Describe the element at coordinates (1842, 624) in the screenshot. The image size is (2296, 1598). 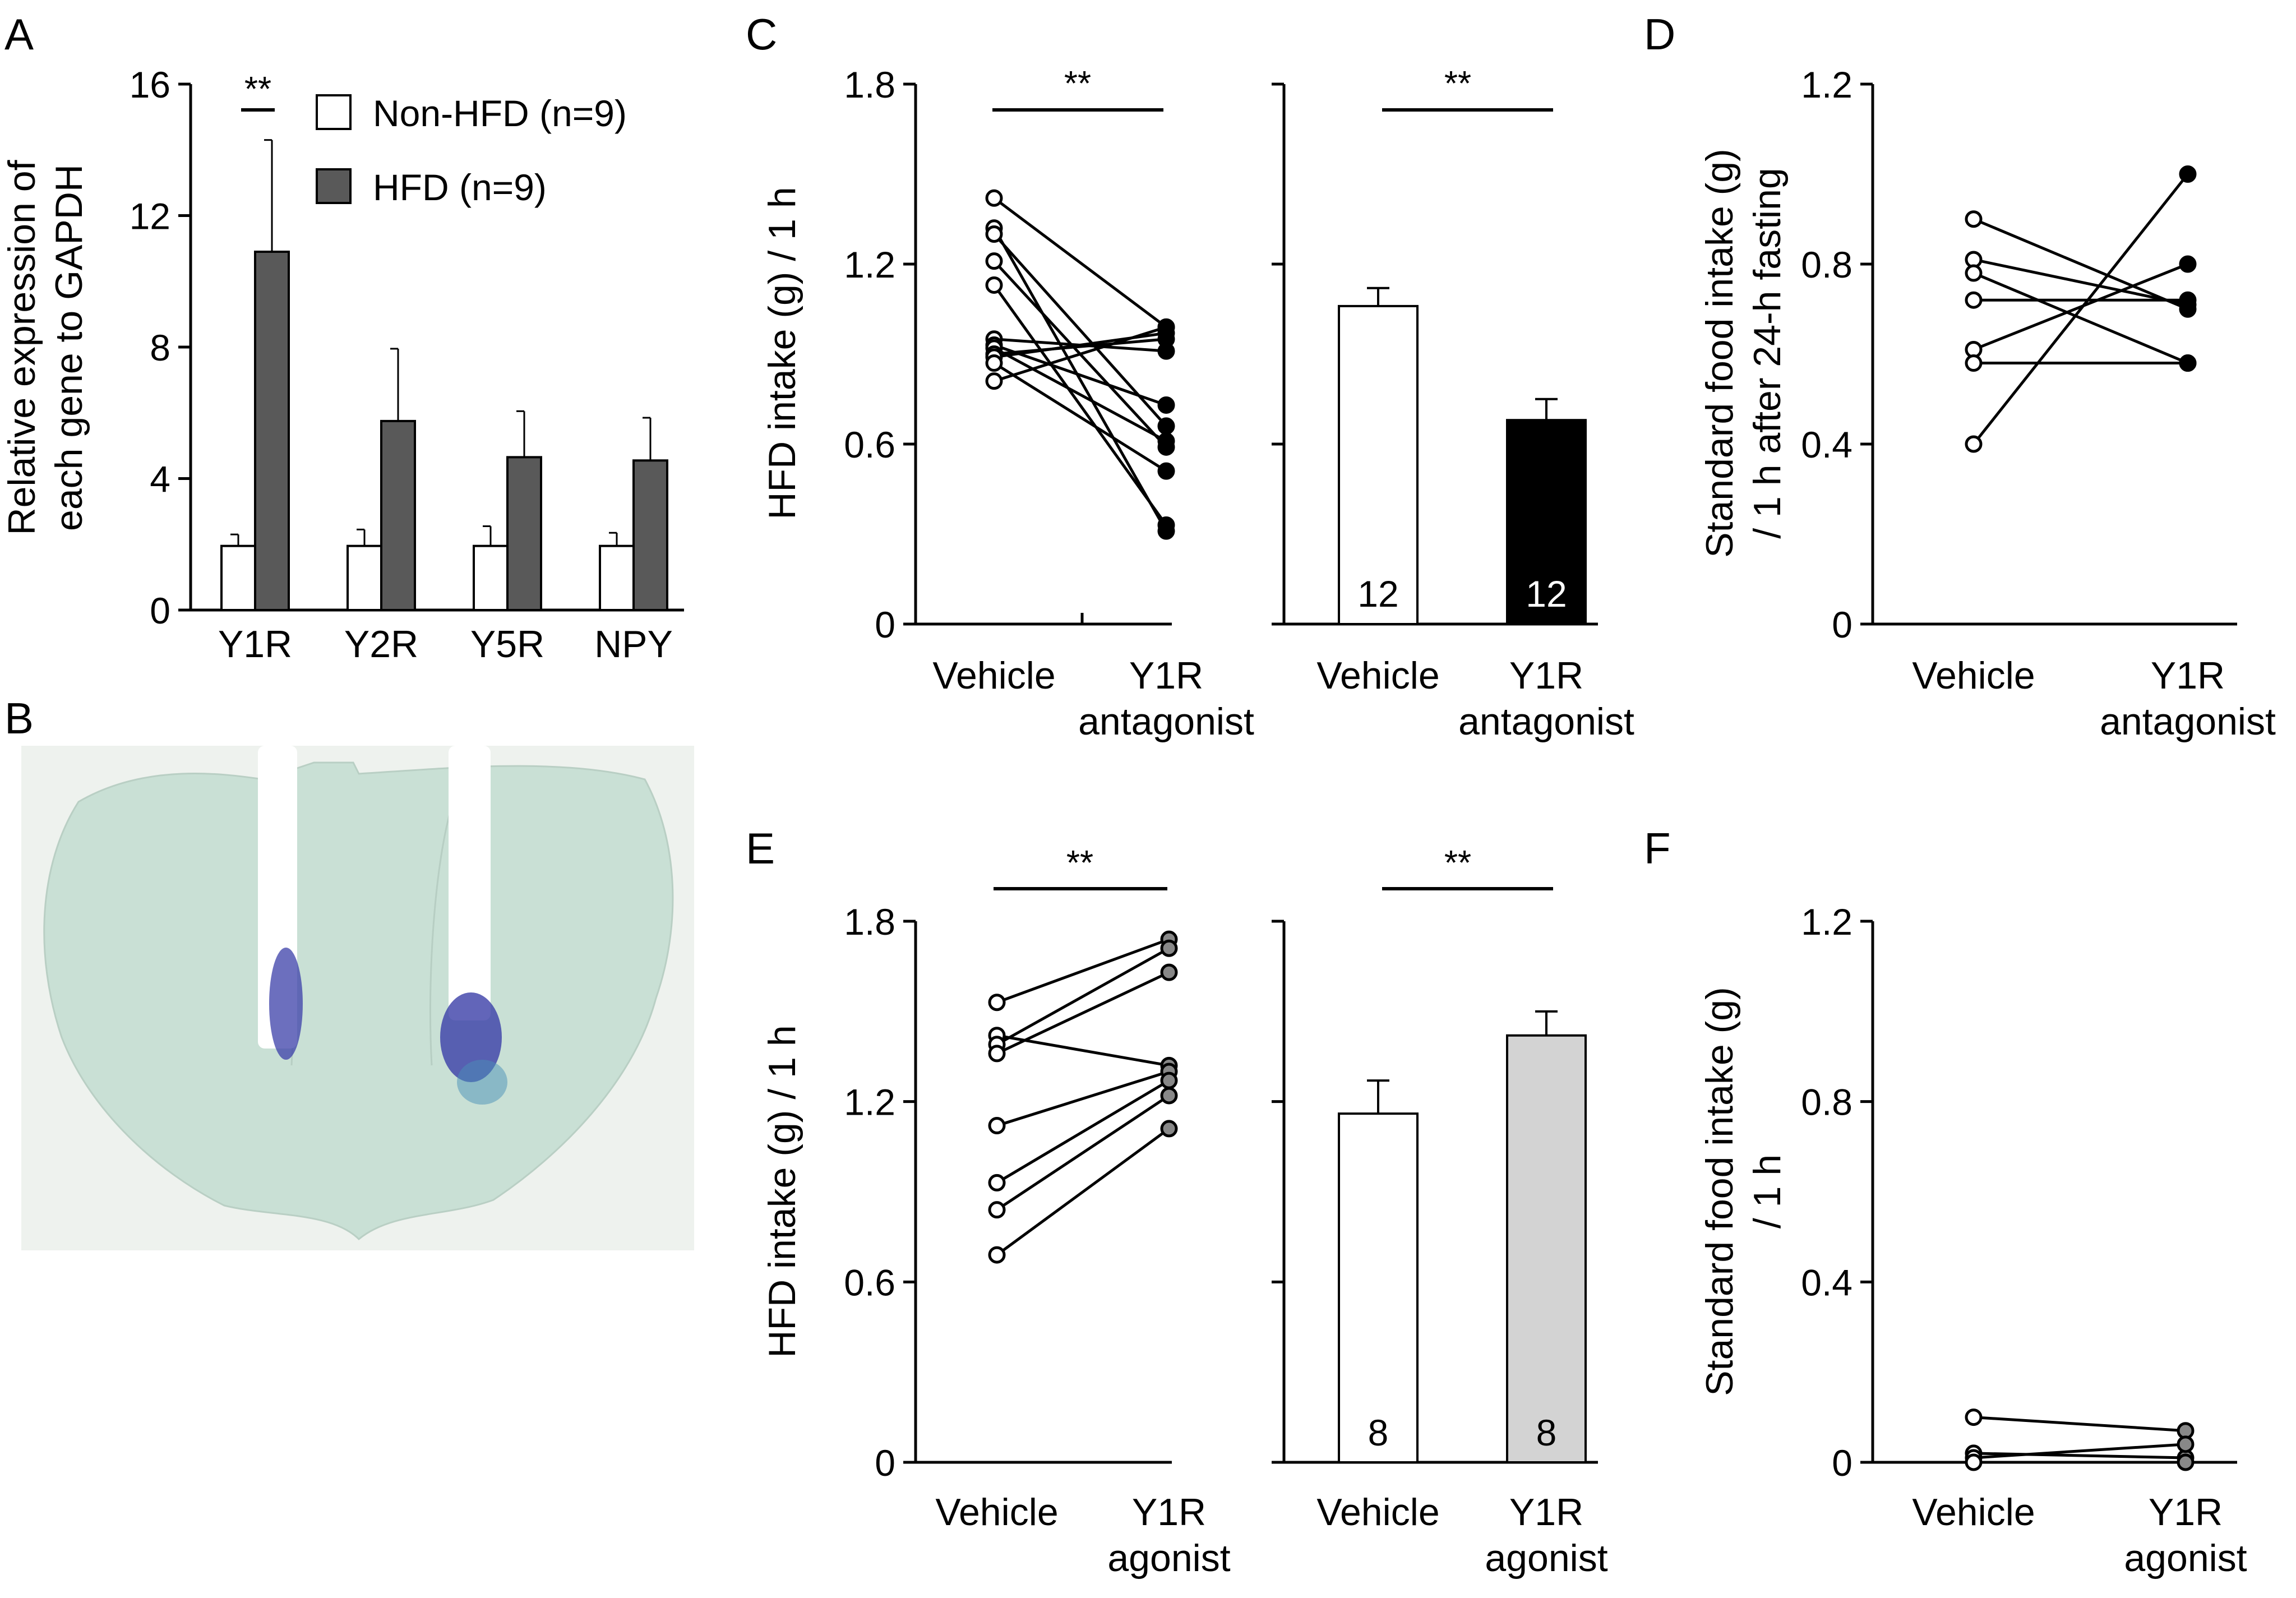
I see `panel-d-y-tick-label: 0` at that location.